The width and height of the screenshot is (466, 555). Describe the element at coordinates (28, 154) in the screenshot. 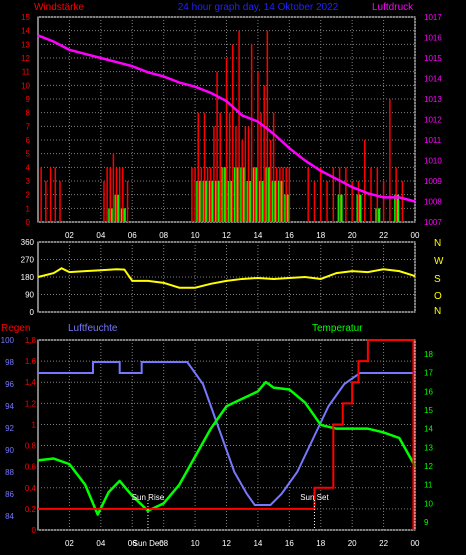

I see `wind-tick-label: 5` at that location.